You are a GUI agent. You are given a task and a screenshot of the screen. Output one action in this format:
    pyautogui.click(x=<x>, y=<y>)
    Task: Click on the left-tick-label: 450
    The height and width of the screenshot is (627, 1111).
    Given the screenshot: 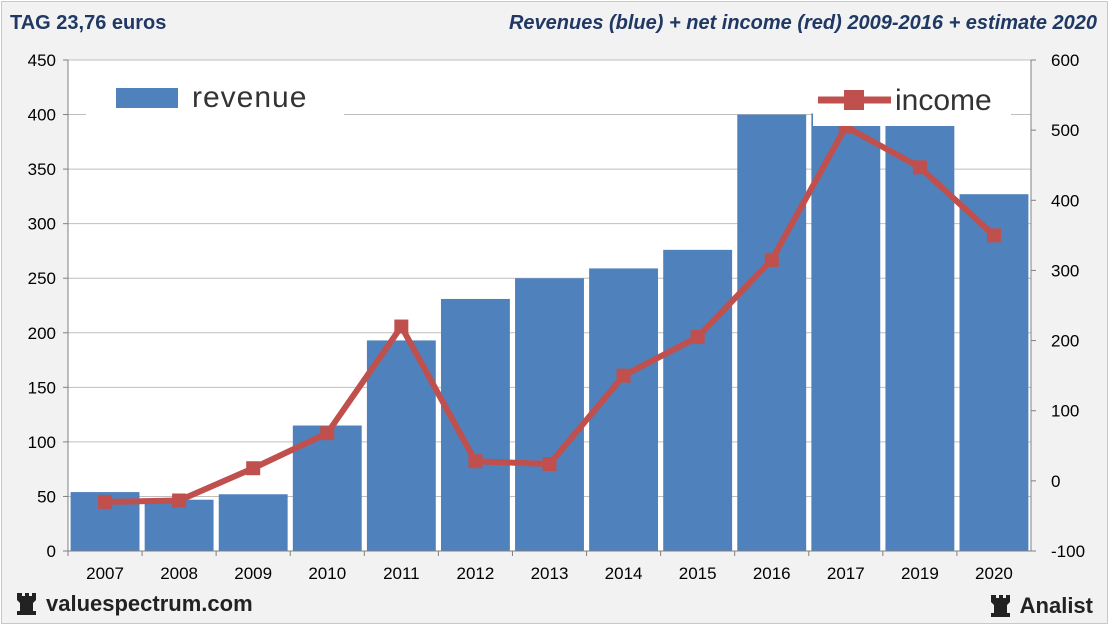 What is the action you would take?
    pyautogui.click(x=42, y=60)
    